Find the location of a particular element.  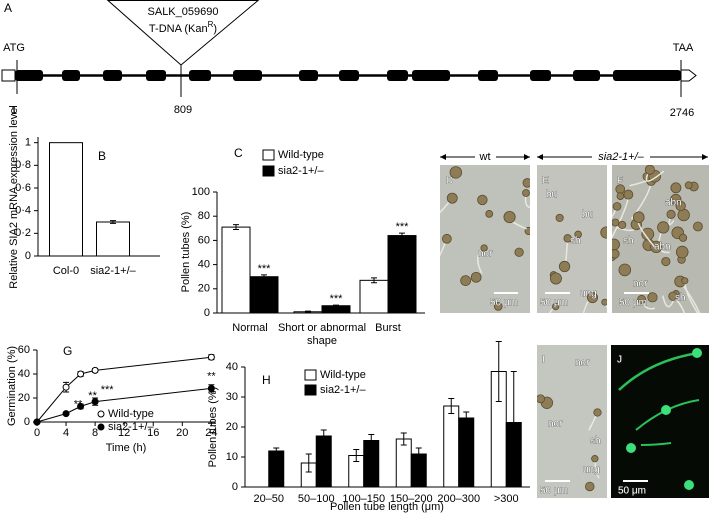

utr-start is located at coordinates (8, 75).